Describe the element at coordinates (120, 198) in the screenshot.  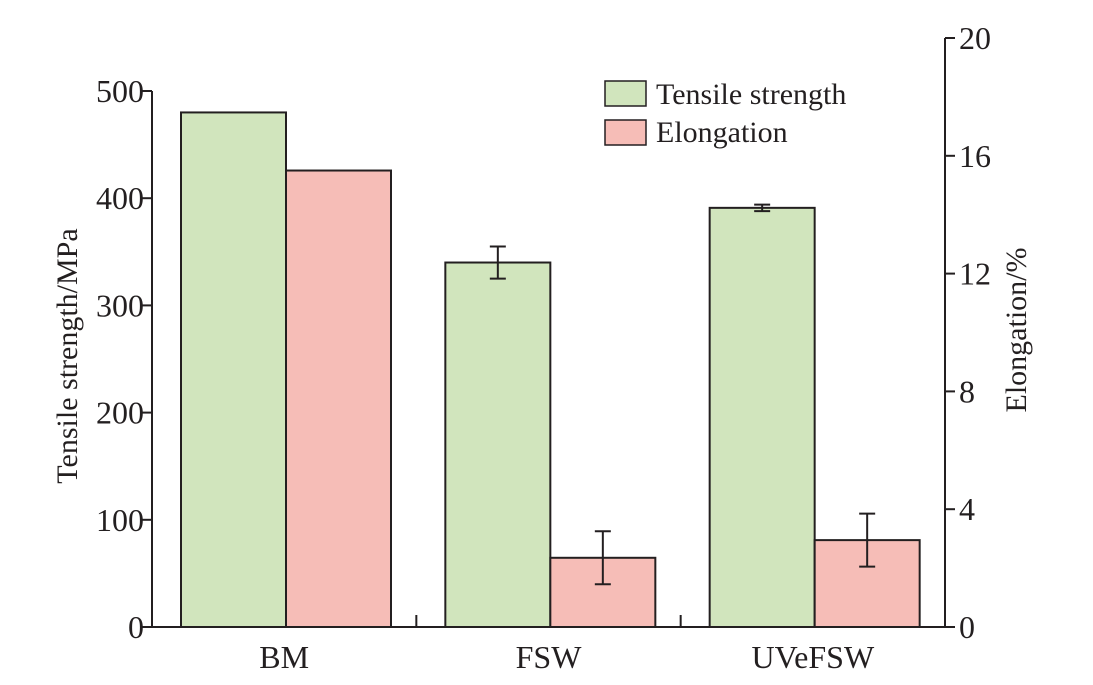
I see `left-tick-label: 400` at that location.